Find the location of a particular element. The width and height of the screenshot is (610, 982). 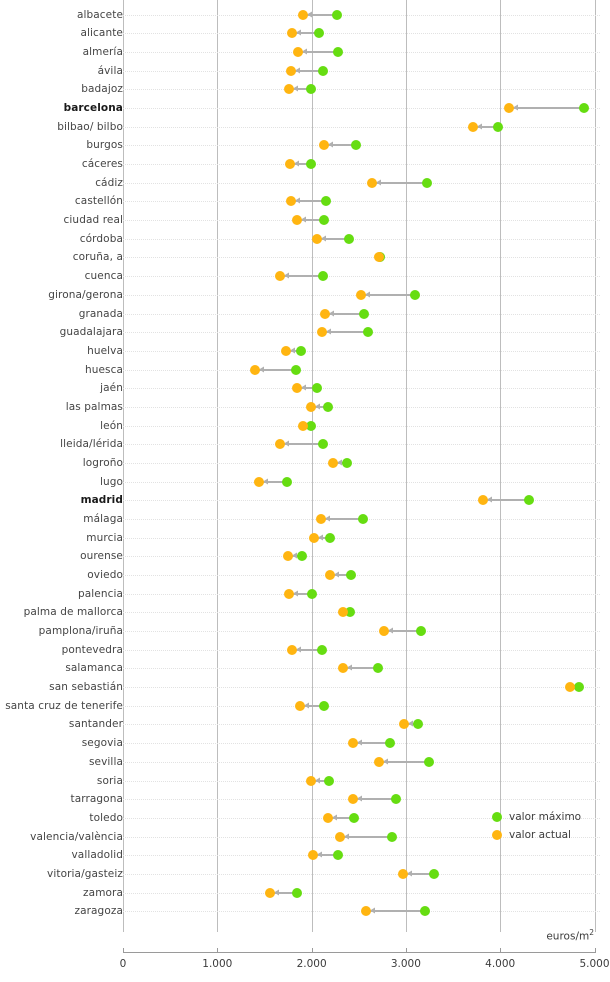

legend-item: valor máximo is located at coordinates (536, 817).